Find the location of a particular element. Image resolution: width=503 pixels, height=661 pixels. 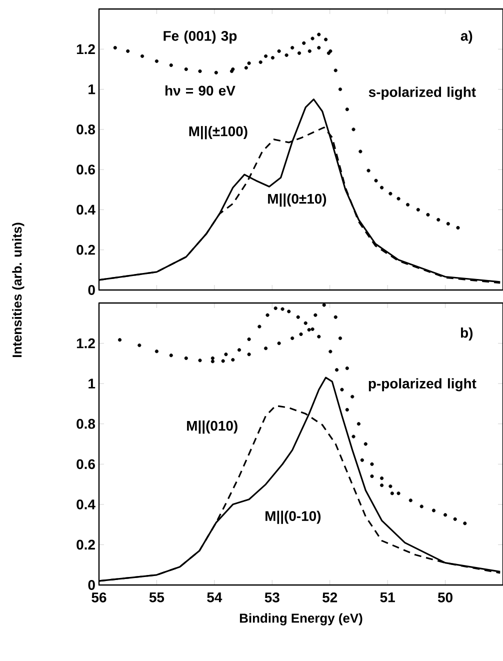

x-tick-label: 56 is located at coordinates (99, 597).